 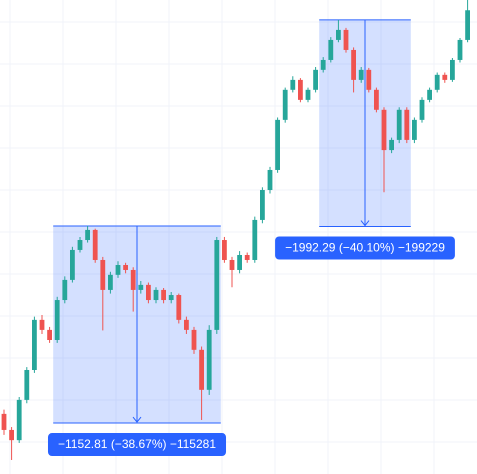 I want to click on measure-label: −1992.29 (−40.10%) −199229, so click(x=365, y=248).